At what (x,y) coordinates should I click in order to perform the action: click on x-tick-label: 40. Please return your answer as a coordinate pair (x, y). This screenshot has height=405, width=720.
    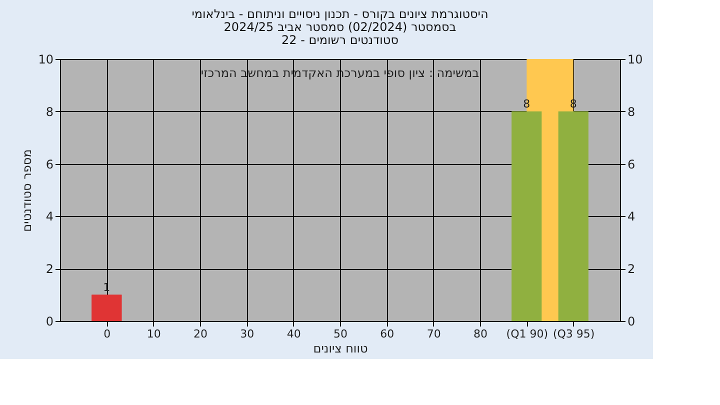
    Looking at the image, I should click on (293, 334).